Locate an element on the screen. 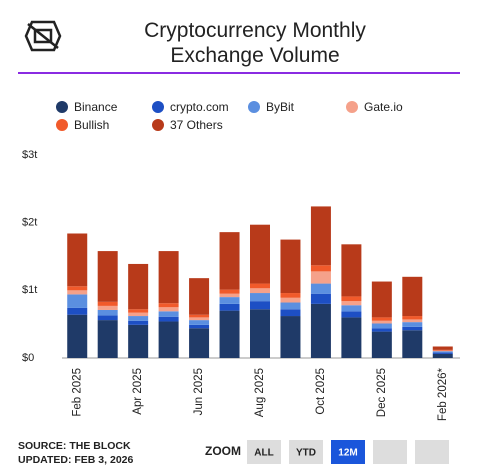 This screenshot has width=481, height=470. legend-label: 37 Others is located at coordinates (196, 125).